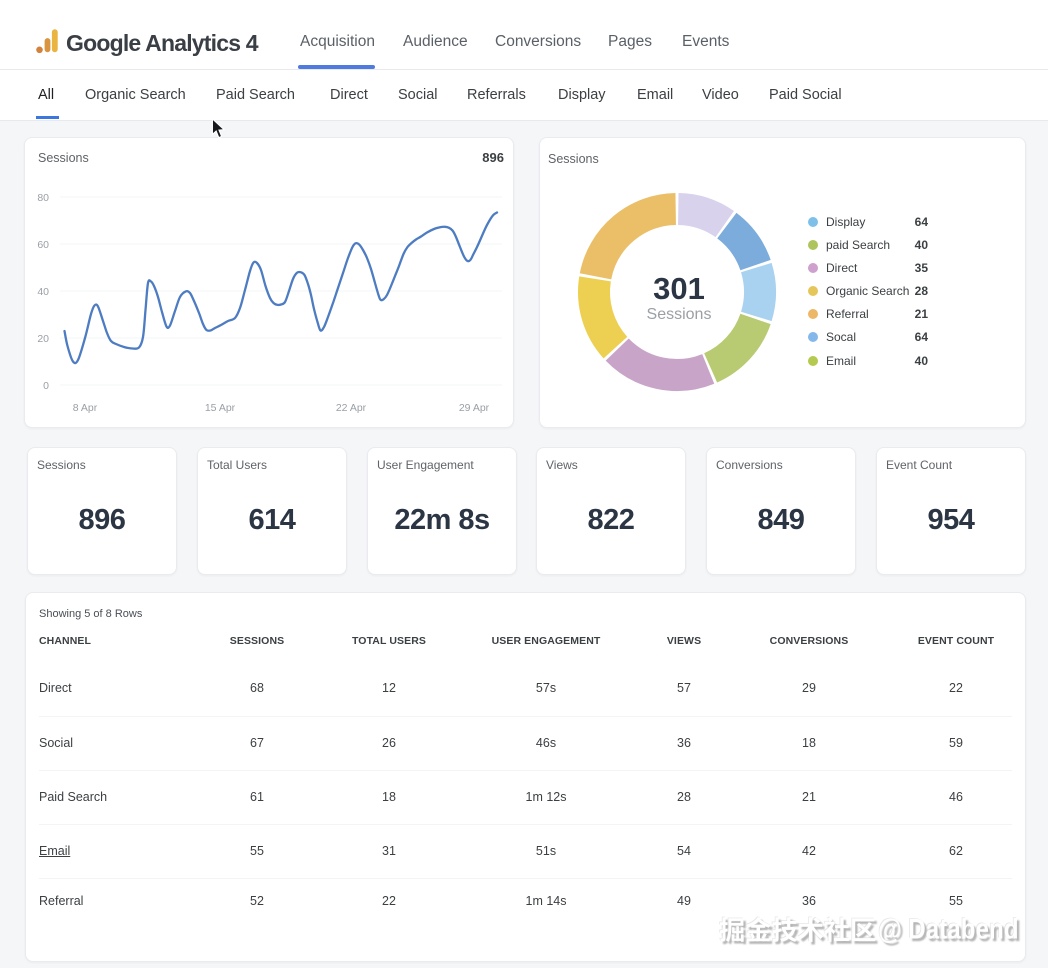  Describe the element at coordinates (43, 198) in the screenshot. I see `svg-text: 80` at that location.